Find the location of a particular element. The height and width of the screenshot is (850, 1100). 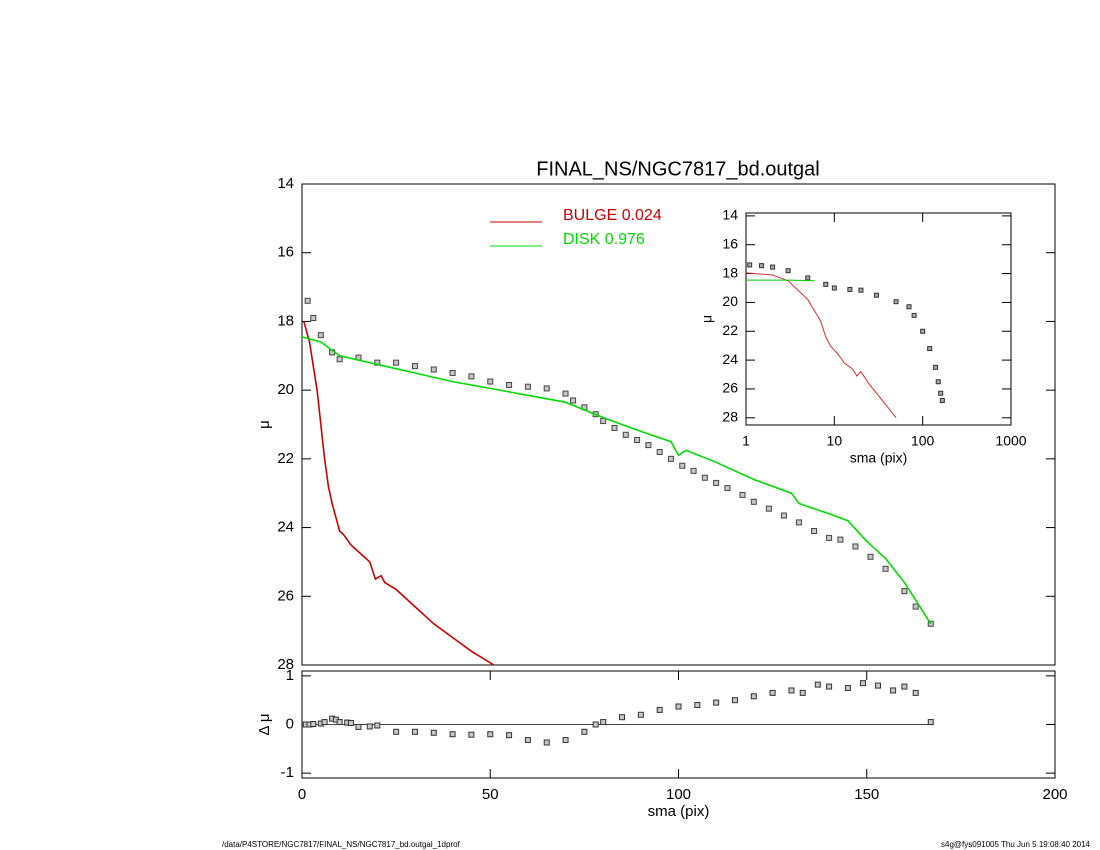

x-tick-label: 10 is located at coordinates (835, 441).